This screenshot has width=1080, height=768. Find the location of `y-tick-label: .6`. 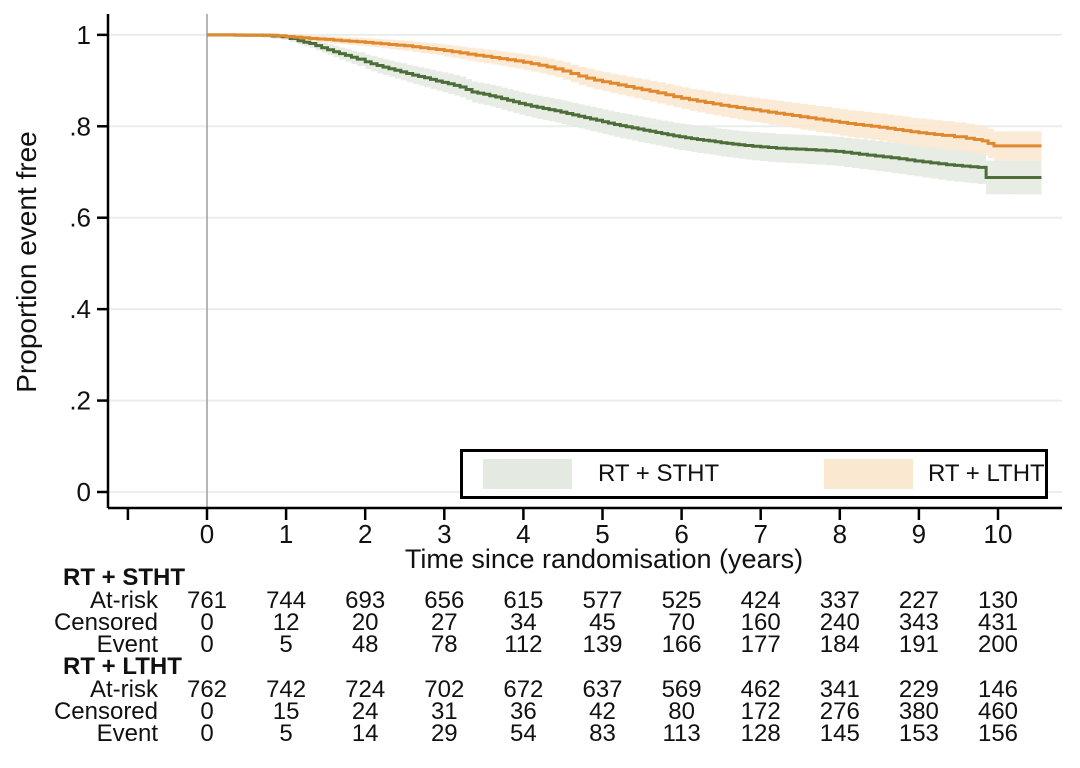

y-tick-label: .6 is located at coordinates (80, 218).